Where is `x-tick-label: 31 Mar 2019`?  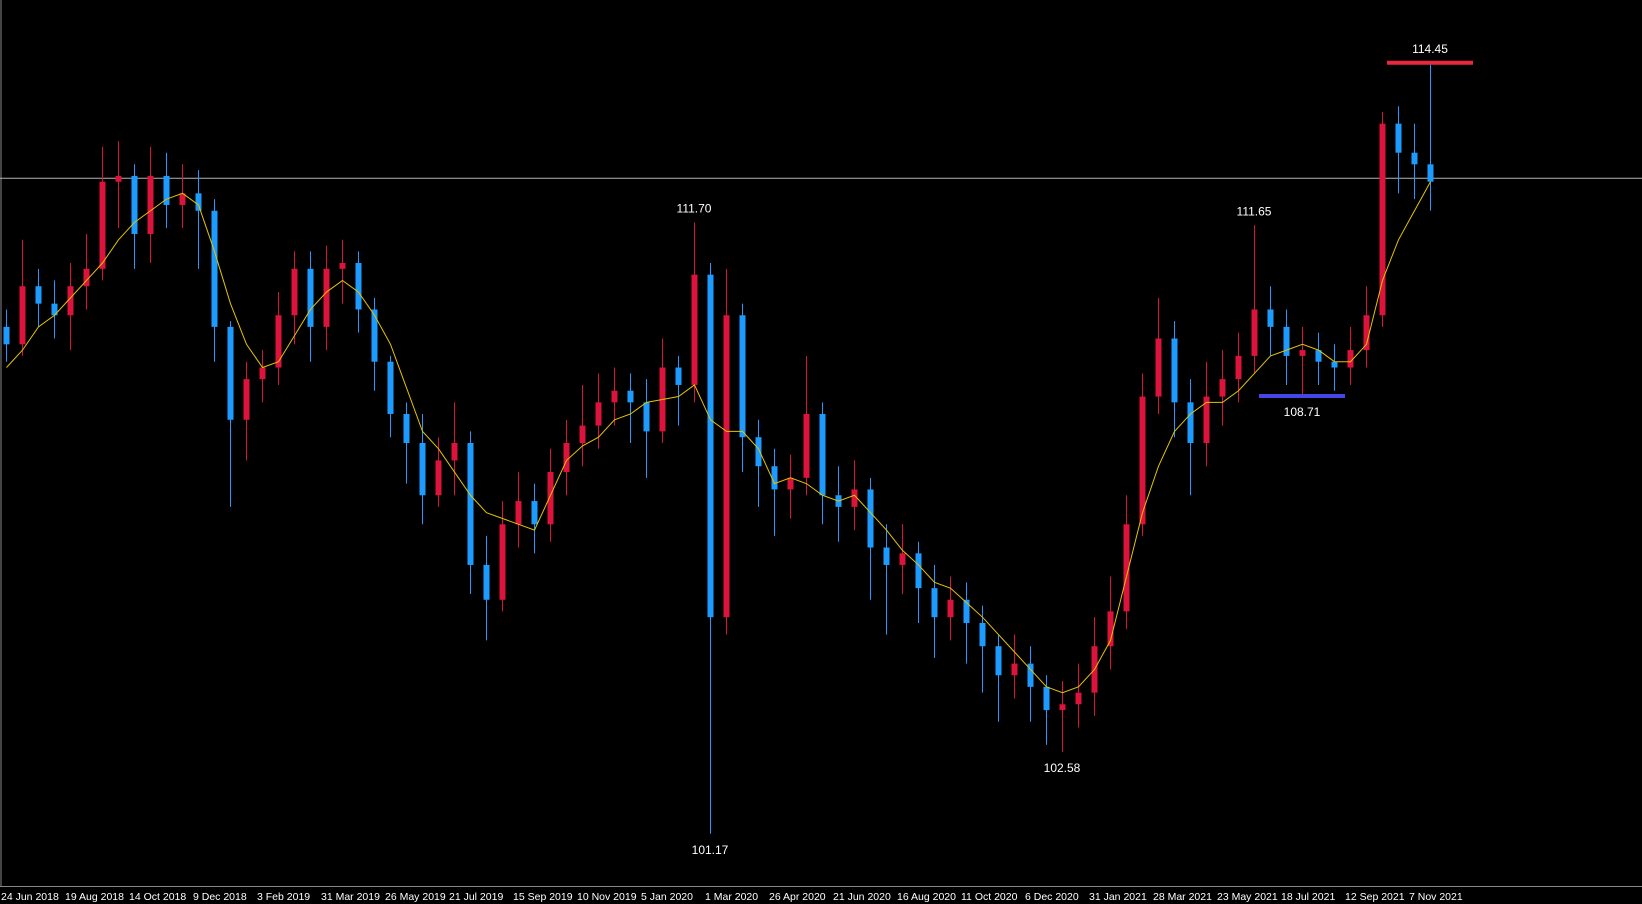
x-tick-label: 31 Mar 2019 is located at coordinates (350, 897).